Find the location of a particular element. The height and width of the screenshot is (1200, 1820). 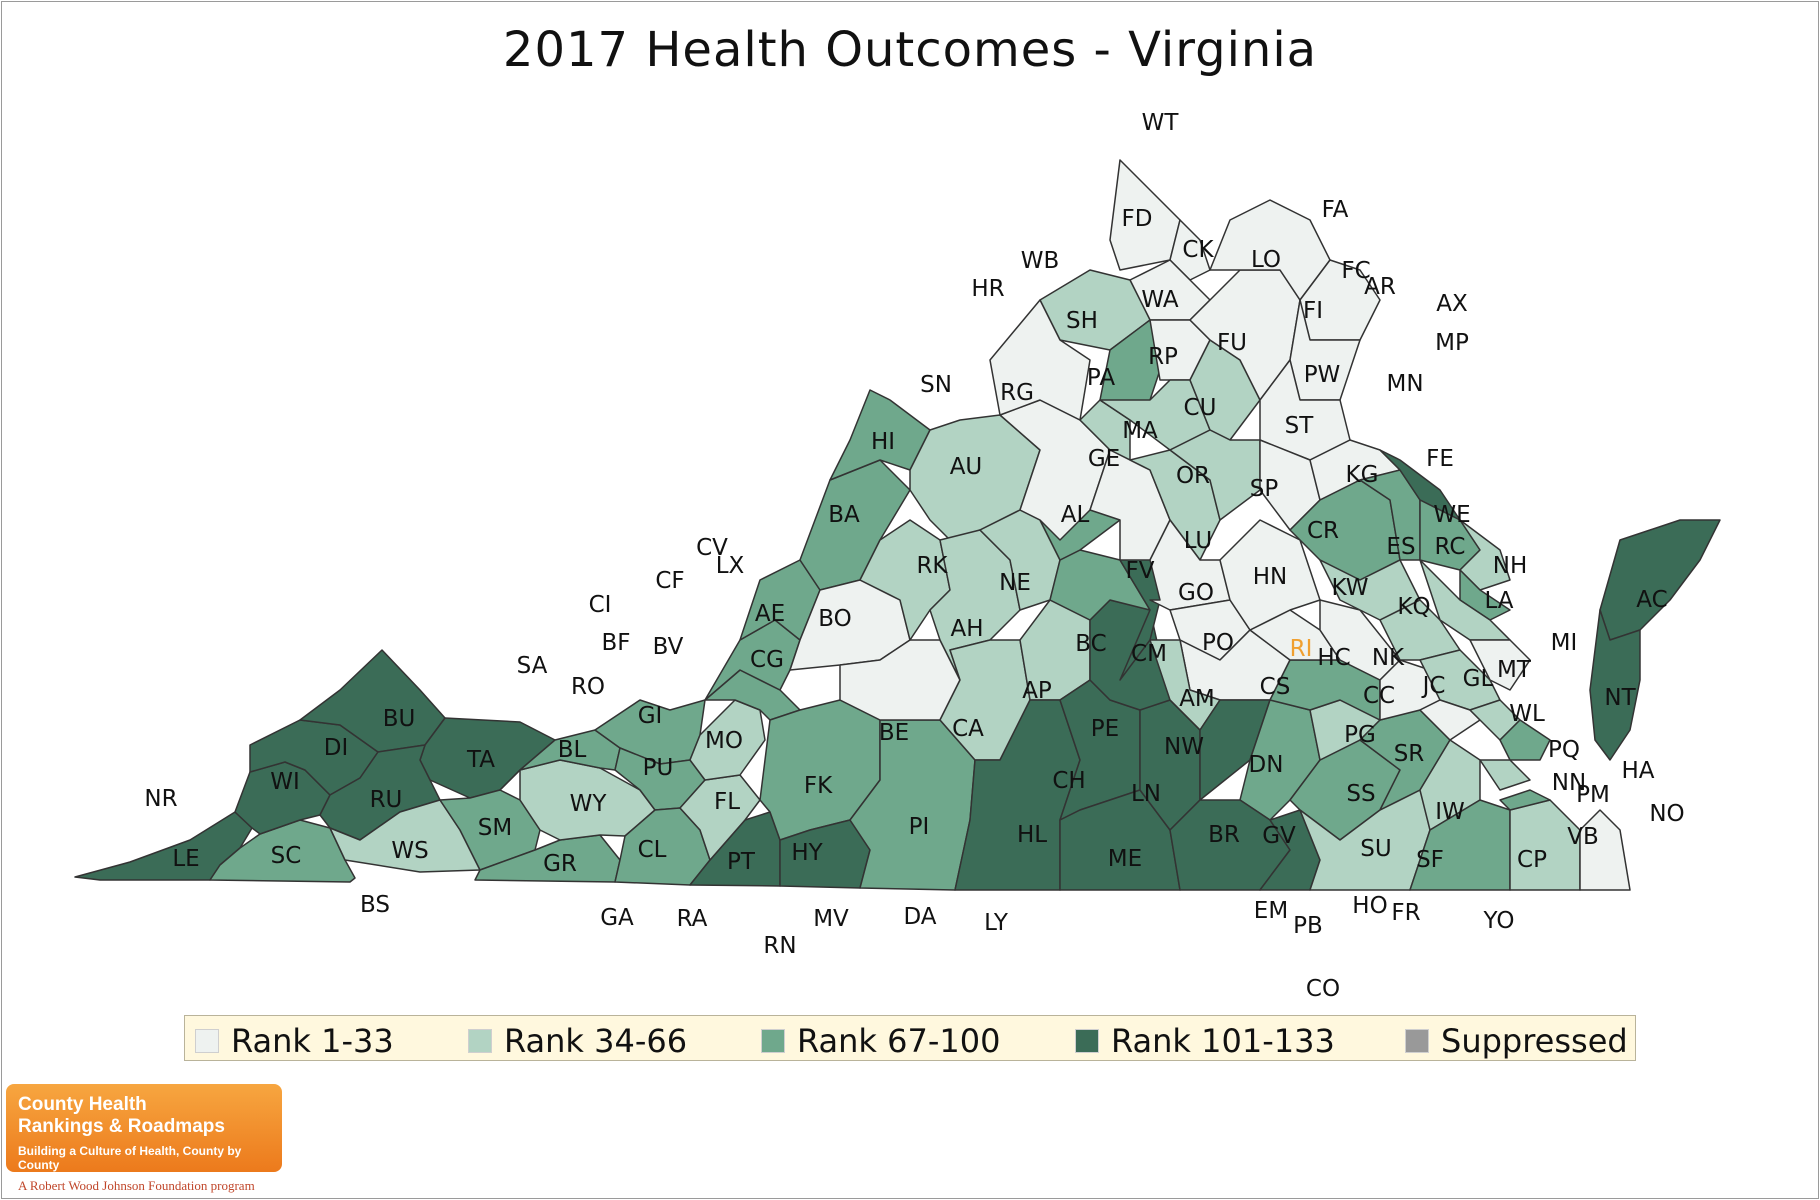

county-label-cr: CR is located at coordinates (1323, 531).